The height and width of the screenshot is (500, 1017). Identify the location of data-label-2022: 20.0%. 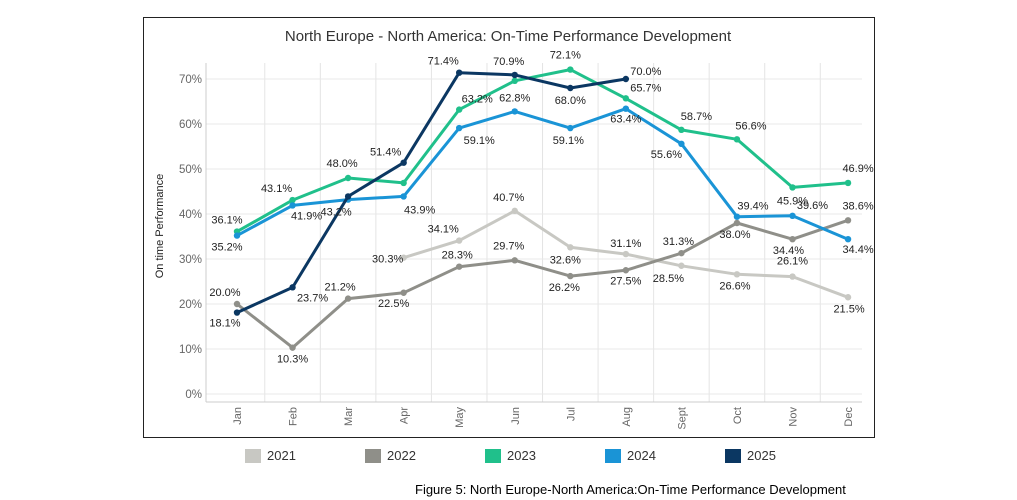
(224, 293).